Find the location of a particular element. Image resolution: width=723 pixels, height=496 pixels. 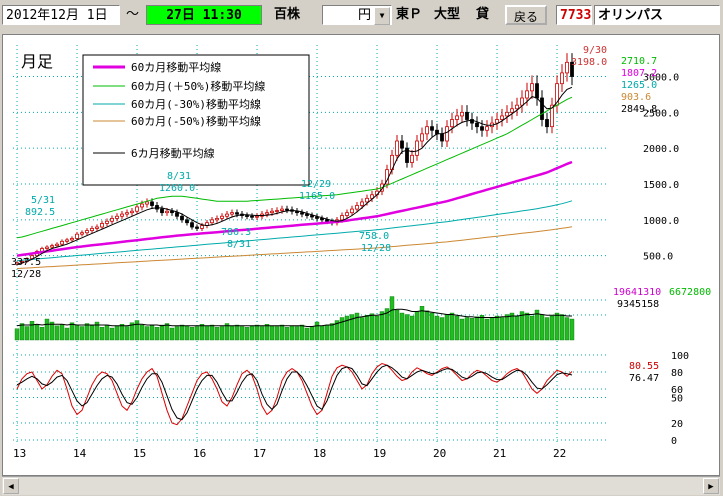

stock-code-field: 7733 is located at coordinates (574, 15).